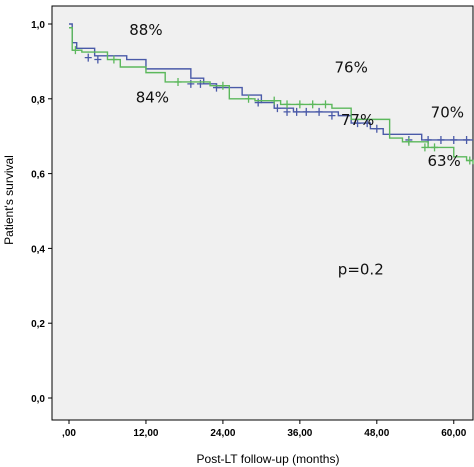 The height and width of the screenshot is (467, 474). Describe the element at coordinates (152, 98) in the screenshot. I see `annotation-label: 84%` at that location.